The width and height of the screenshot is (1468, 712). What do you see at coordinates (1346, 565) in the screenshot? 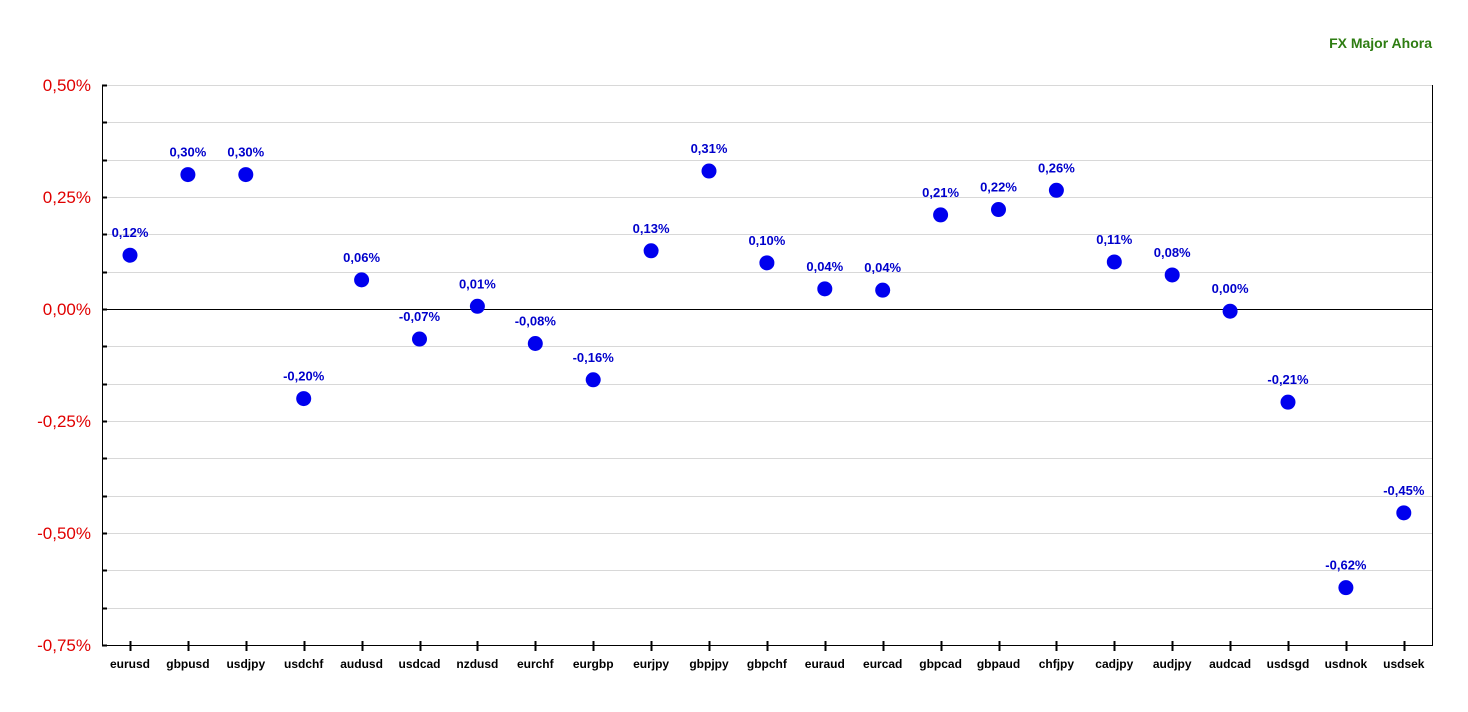
I see `data-label: -0,62%` at bounding box center [1346, 565].